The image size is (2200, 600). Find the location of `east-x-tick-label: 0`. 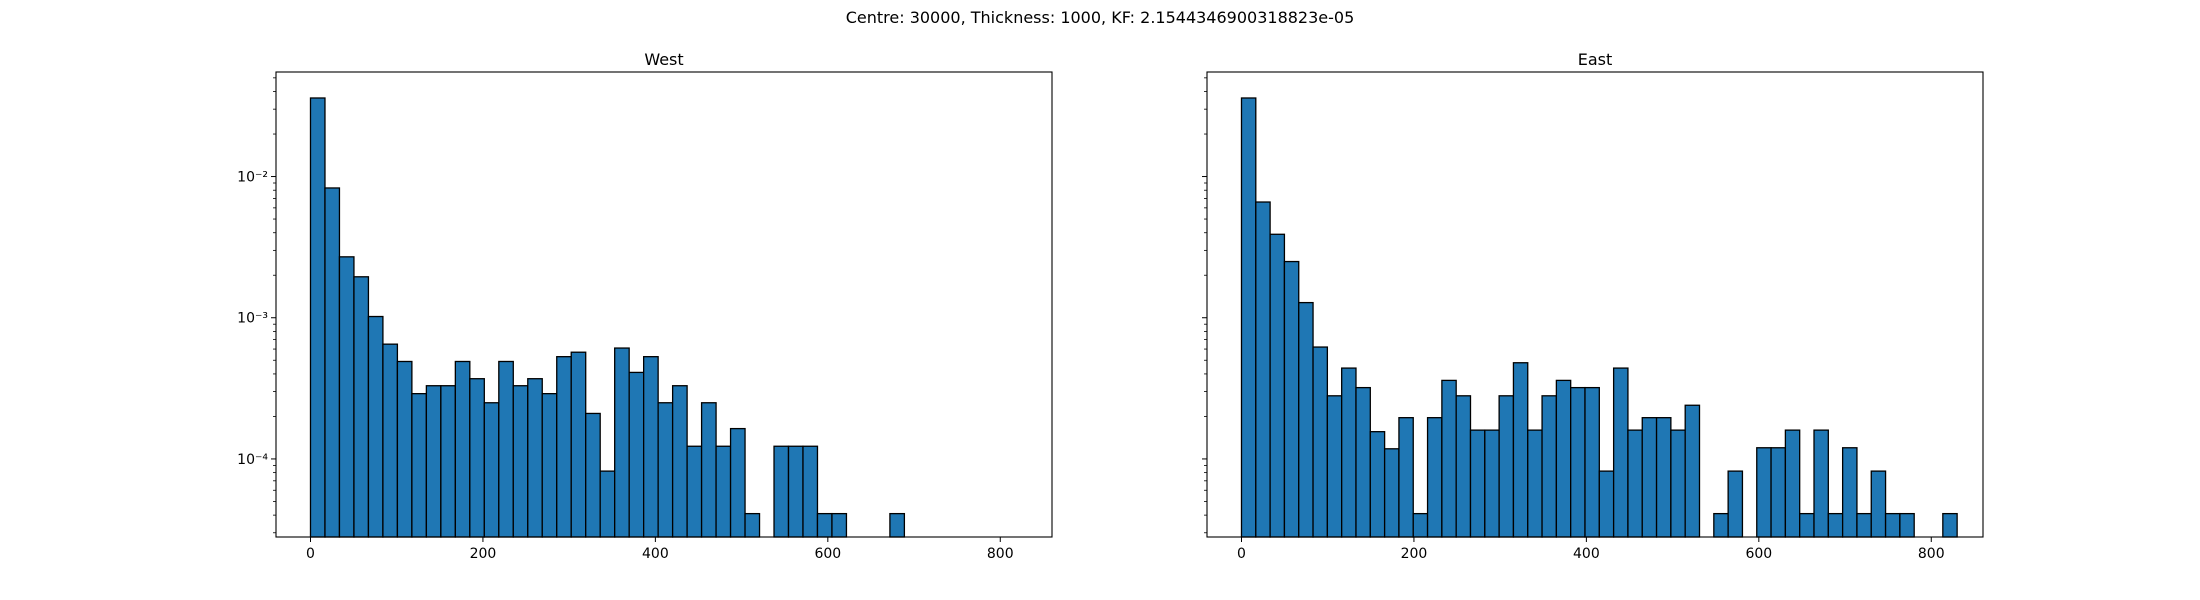

east-x-tick-label: 0 is located at coordinates (1241, 554).